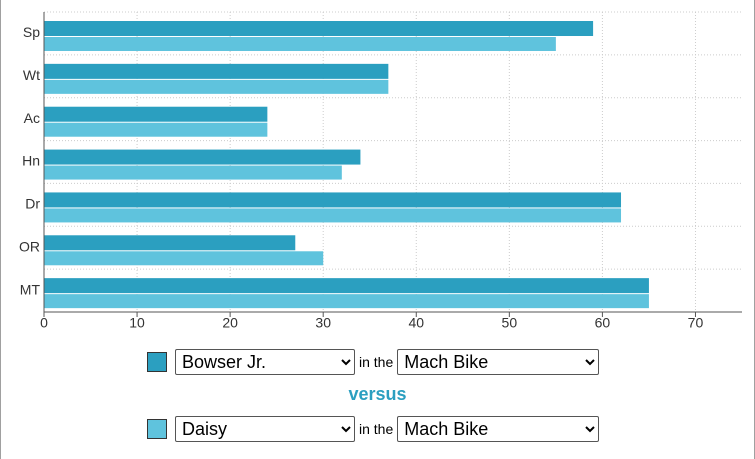 The width and height of the screenshot is (755, 459). Describe the element at coordinates (265, 429) in the screenshot. I see `character-select: Daisy` at that location.